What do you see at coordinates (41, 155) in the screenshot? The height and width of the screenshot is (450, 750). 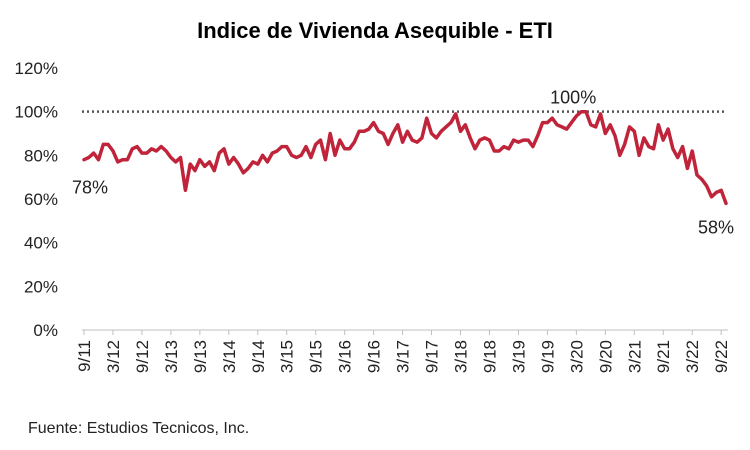 I see `y-tick-label: 80%` at bounding box center [41, 155].